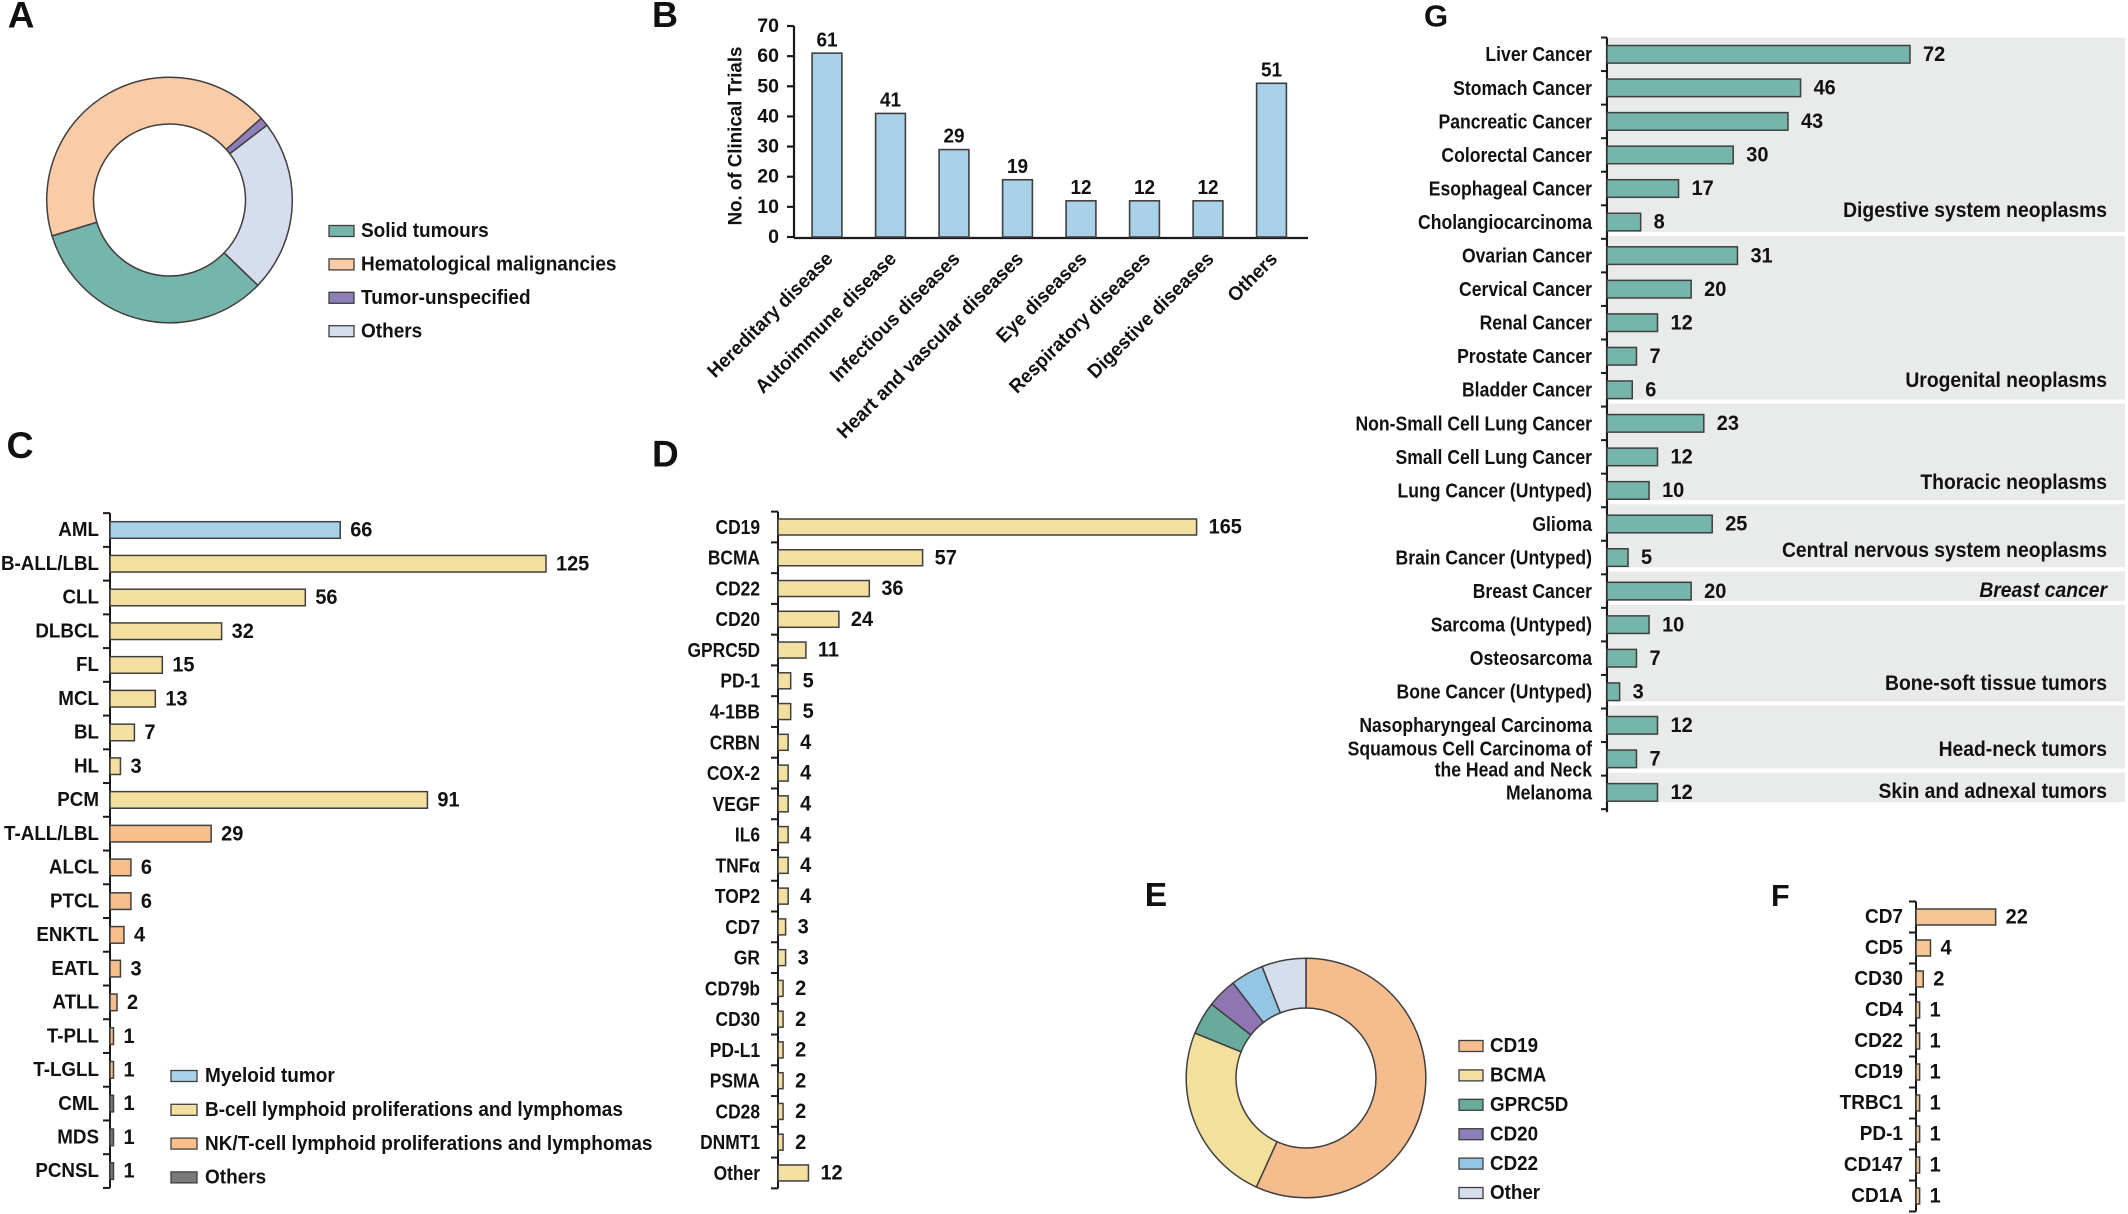 This screenshot has width=2128, height=1214. What do you see at coordinates (735, 711) in the screenshot?
I see `svg-text: 4-1BB` at bounding box center [735, 711].